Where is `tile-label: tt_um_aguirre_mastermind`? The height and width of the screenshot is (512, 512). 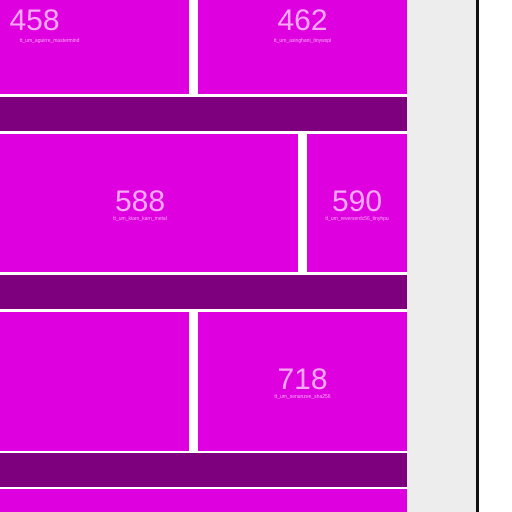
tile-label: tt_um_aguirre_mastermind is located at coordinates (49, 41).